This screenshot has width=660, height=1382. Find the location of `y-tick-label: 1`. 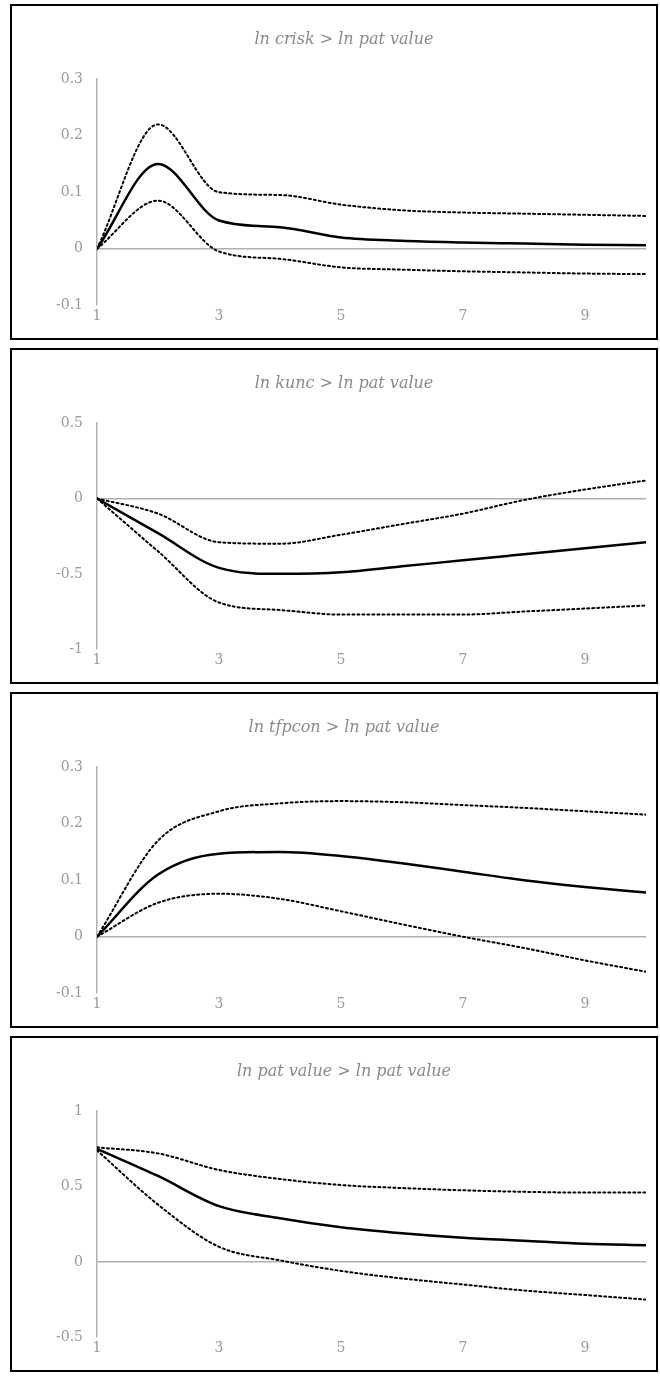

y-tick-label: 1 is located at coordinates (78, 1109).